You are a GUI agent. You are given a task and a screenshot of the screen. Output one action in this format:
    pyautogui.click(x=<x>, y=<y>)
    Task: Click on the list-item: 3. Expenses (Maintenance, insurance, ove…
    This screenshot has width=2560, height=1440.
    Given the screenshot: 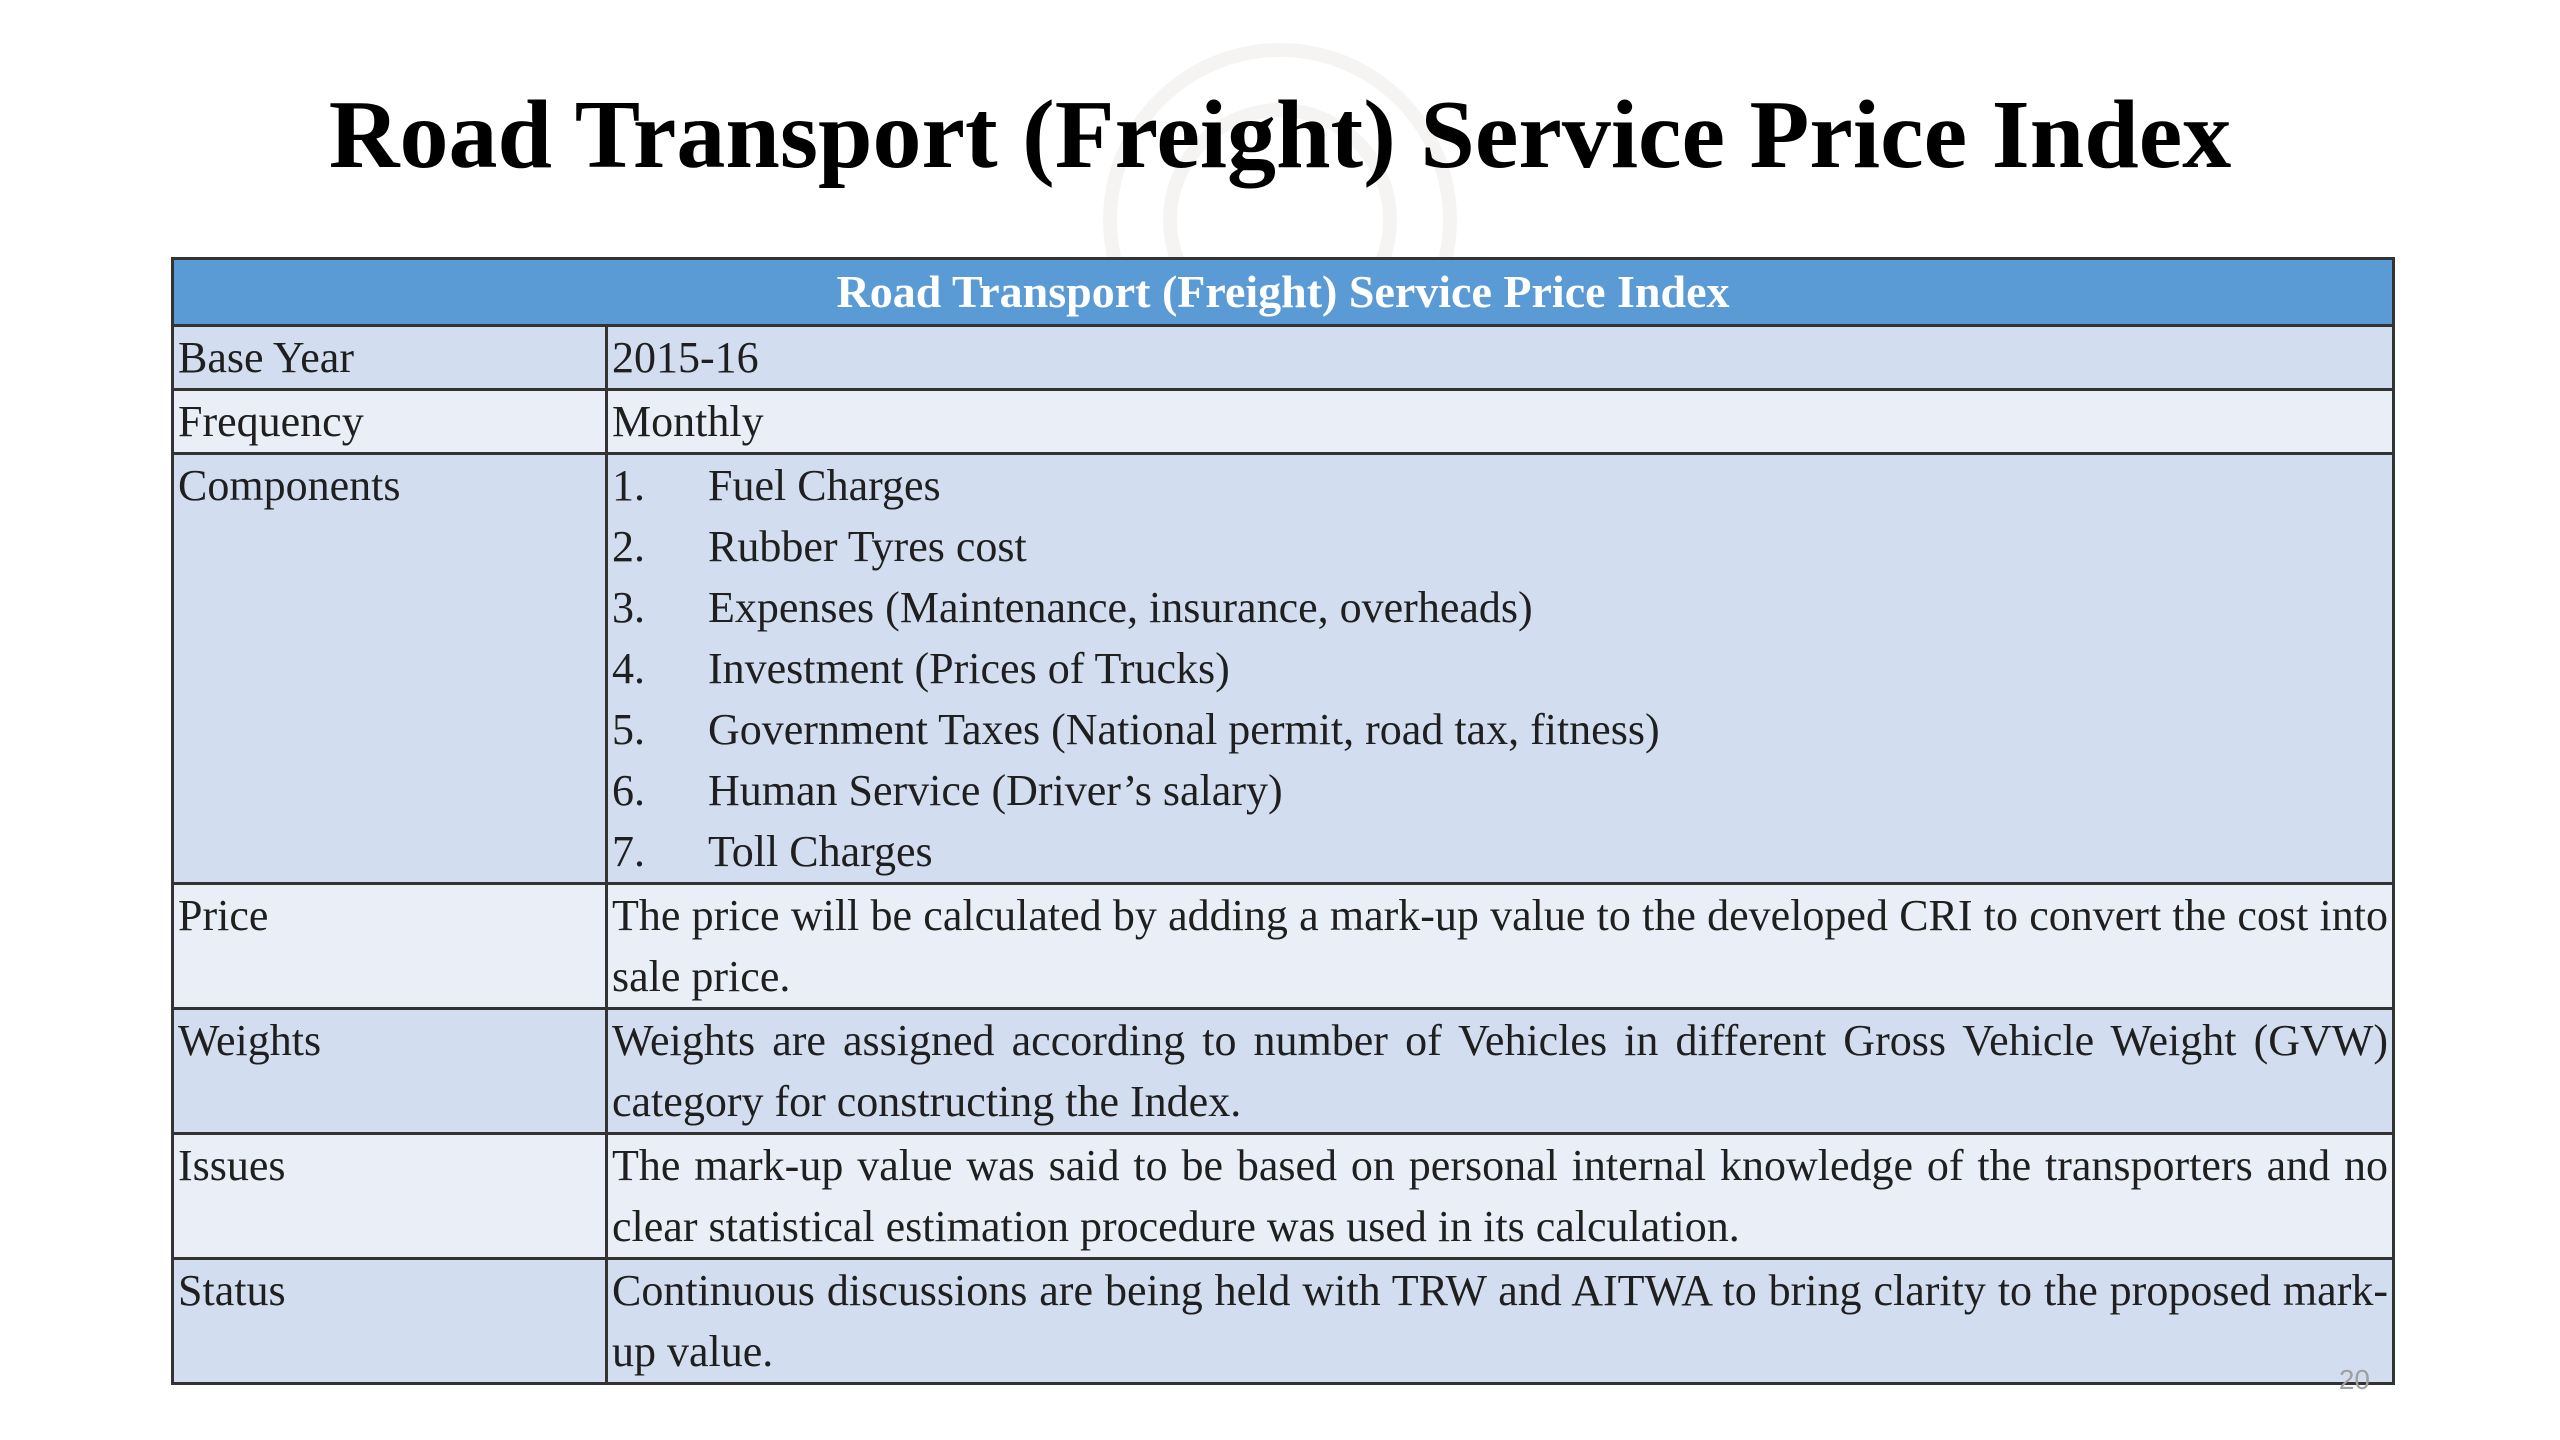 What is the action you would take?
    pyautogui.click(x=1500, y=607)
    